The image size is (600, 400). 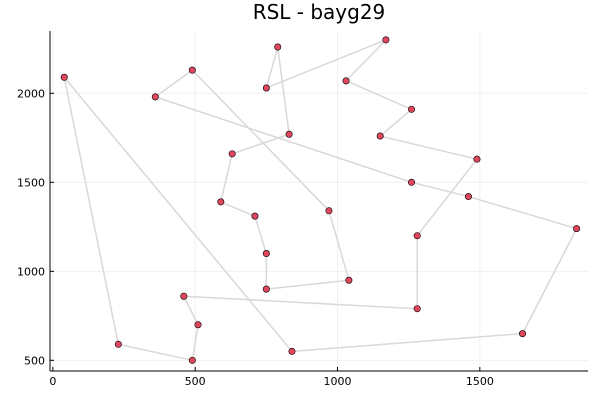 What do you see at coordinates (195, 381) in the screenshot?
I see `x-tick-label: 500` at bounding box center [195, 381].